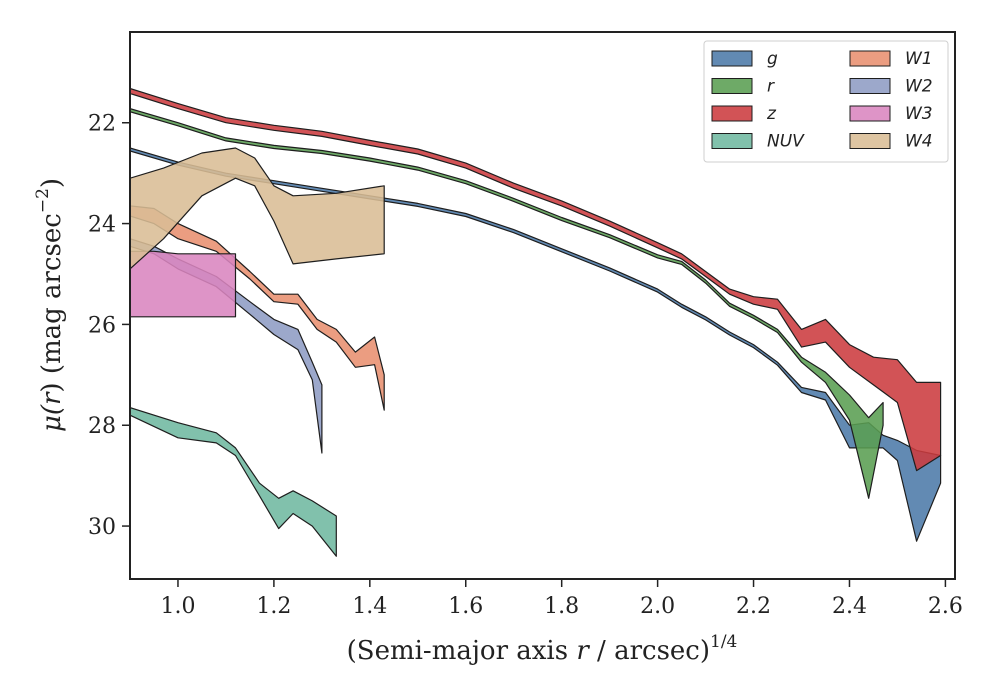 This screenshot has width=1000, height=700. What do you see at coordinates (771, 114) in the screenshot?
I see `legend-label-z: z` at bounding box center [771, 114].